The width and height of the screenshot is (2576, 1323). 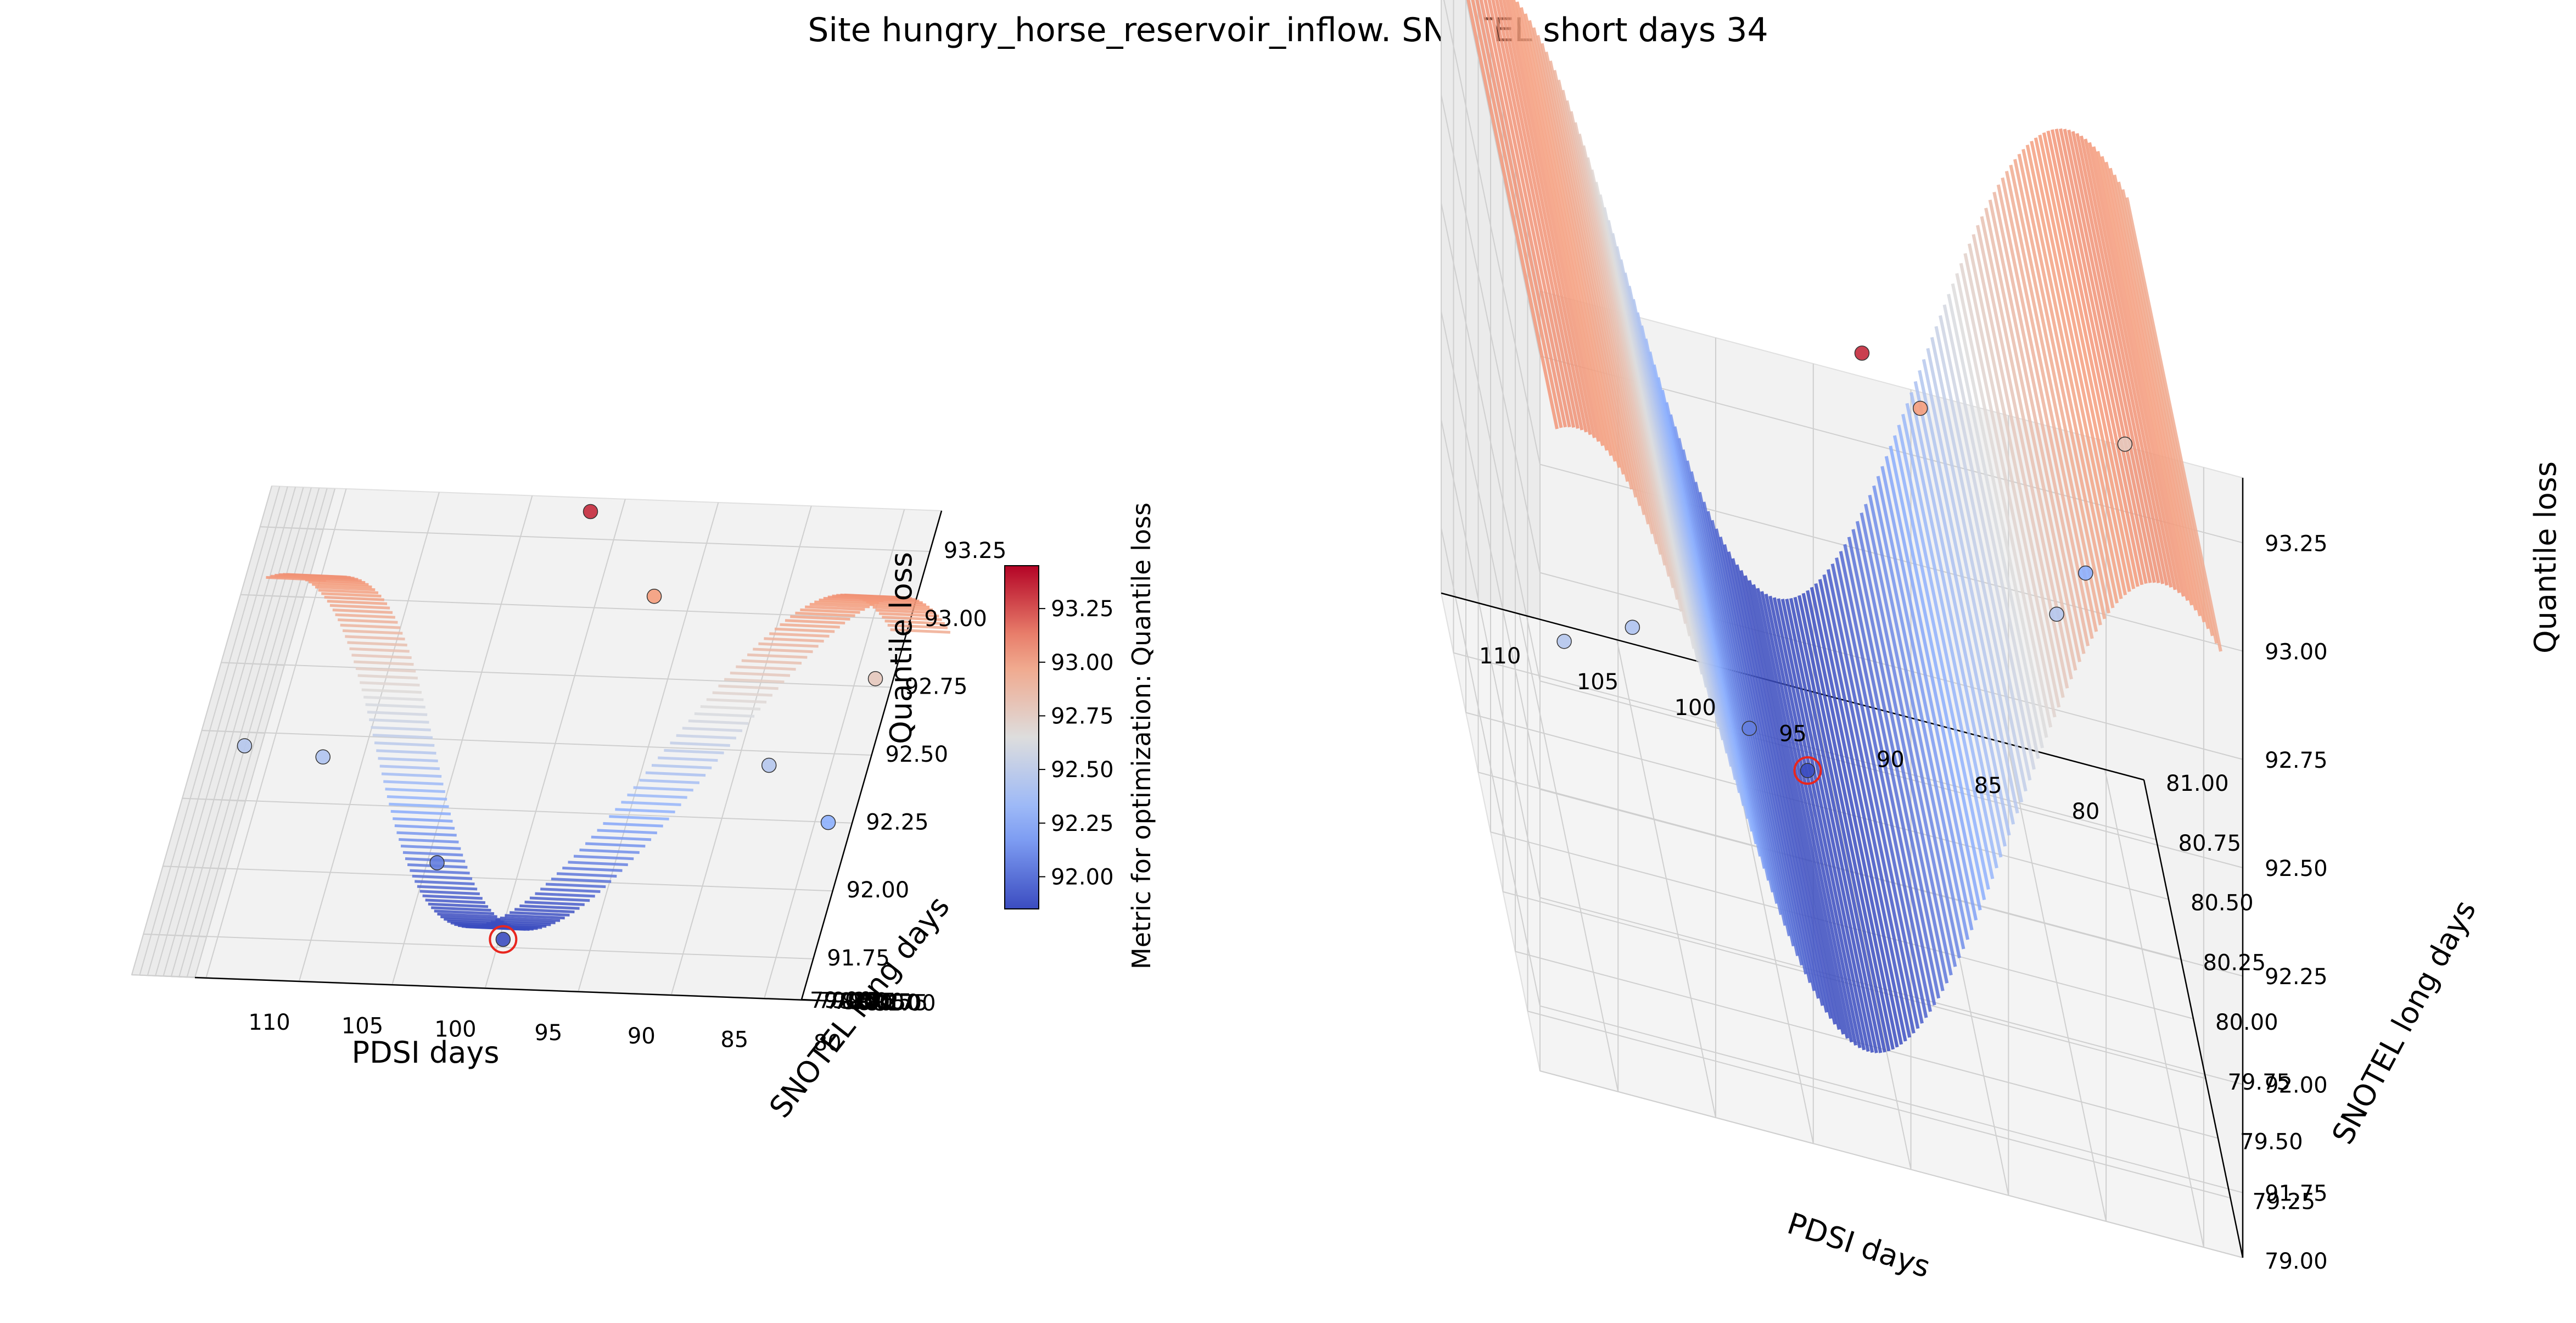 What do you see at coordinates (1141, 736) in the screenshot?
I see `colorbar-label: Metric for optimization: Quantile loss` at bounding box center [1141, 736].